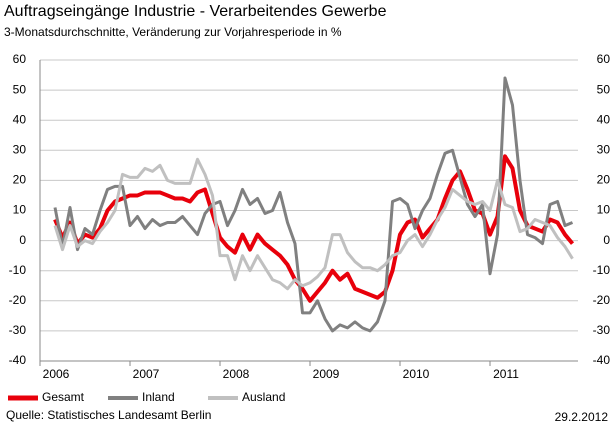  I want to click on y-tick-label: -20, so click(18, 300).